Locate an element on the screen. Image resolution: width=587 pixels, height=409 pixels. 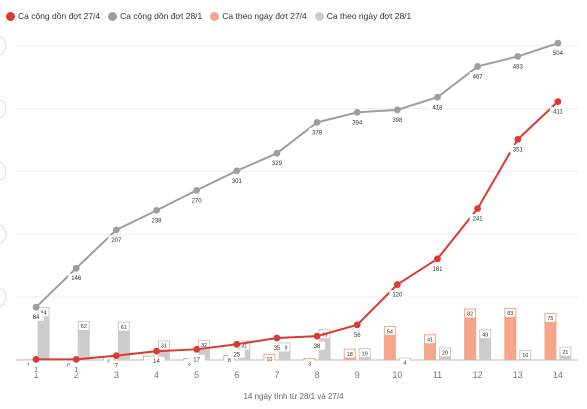
x-tick-label: 5 is located at coordinates (196, 375).